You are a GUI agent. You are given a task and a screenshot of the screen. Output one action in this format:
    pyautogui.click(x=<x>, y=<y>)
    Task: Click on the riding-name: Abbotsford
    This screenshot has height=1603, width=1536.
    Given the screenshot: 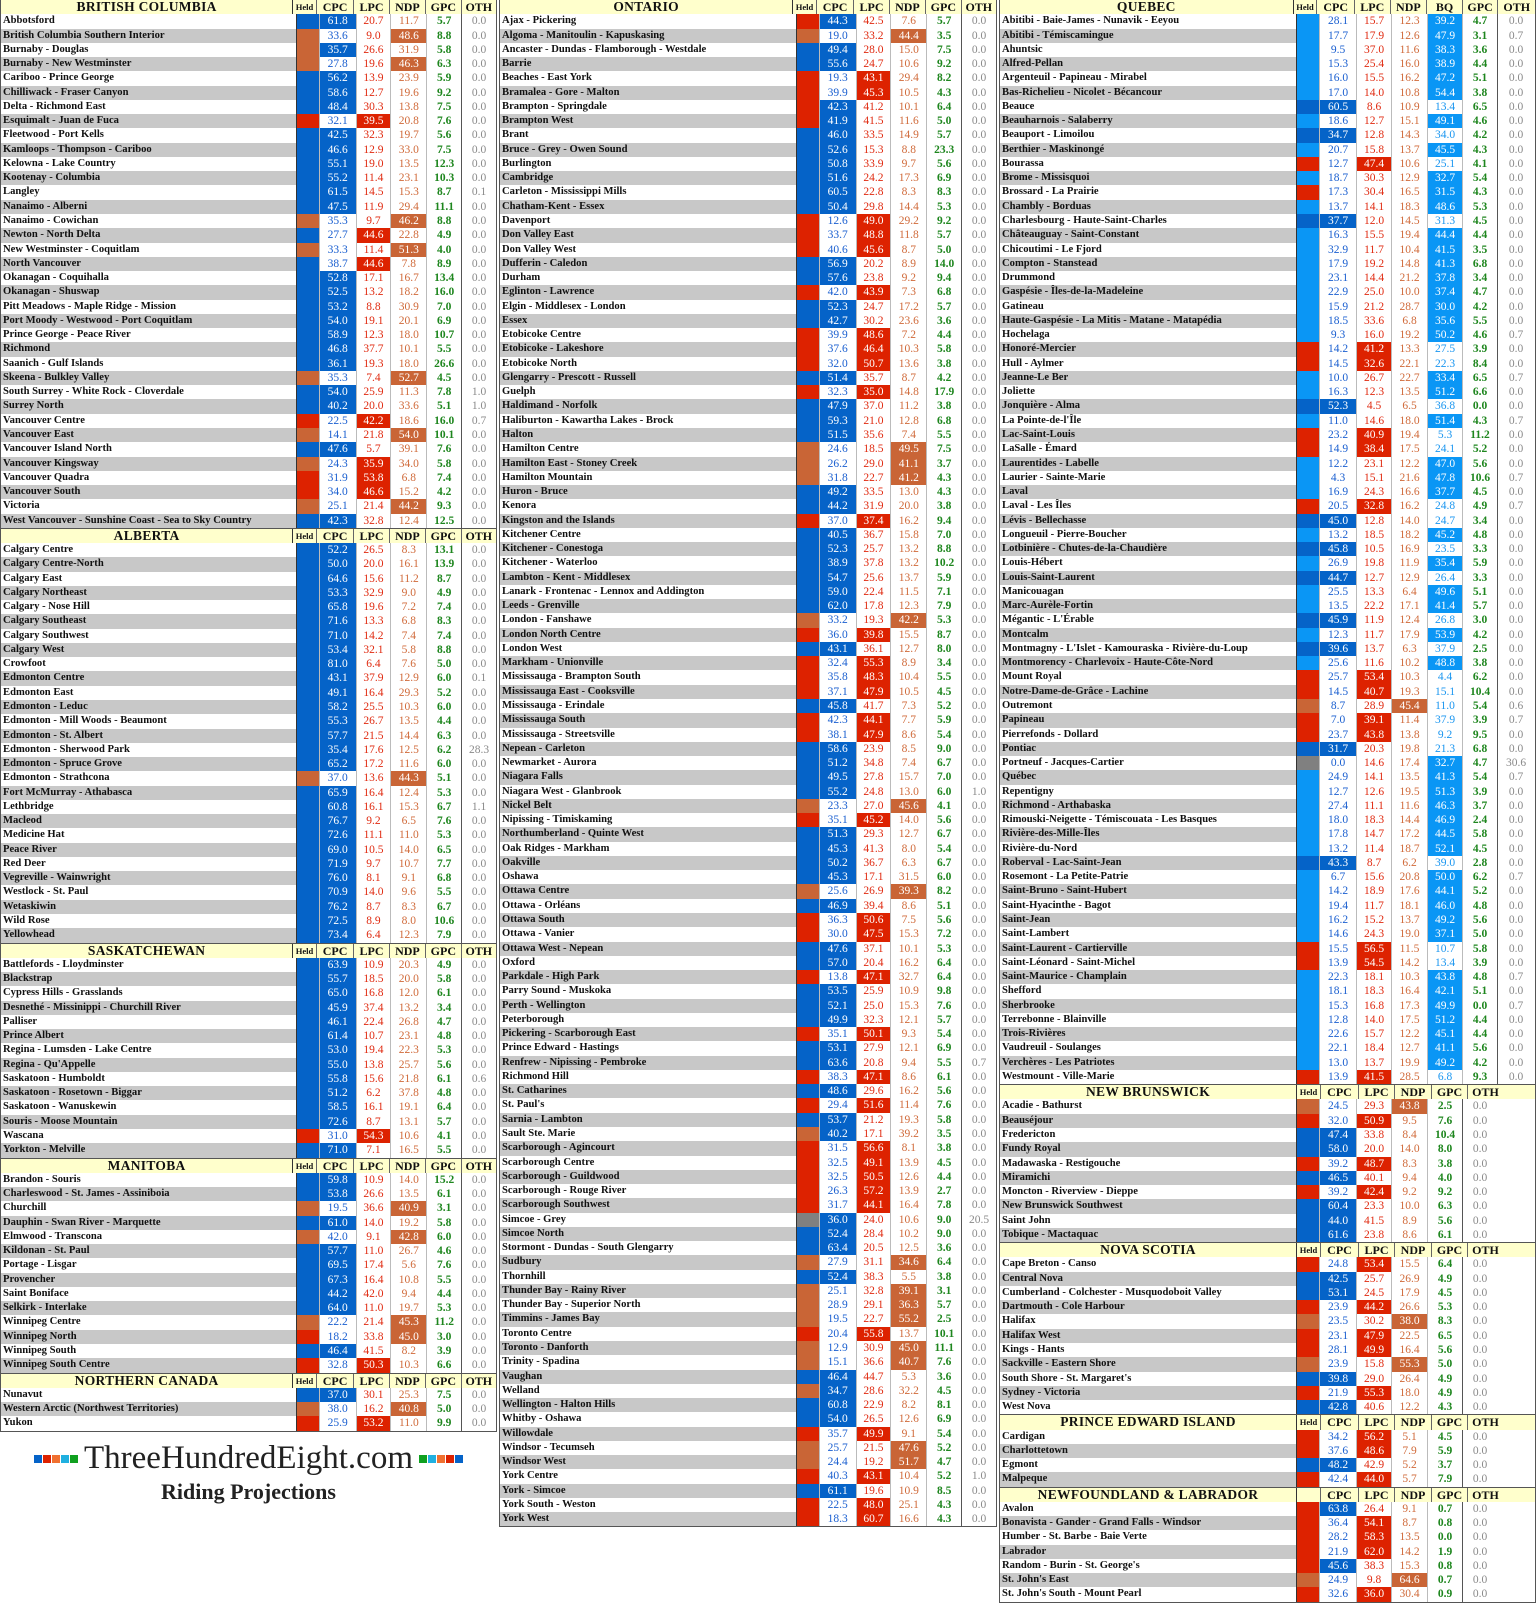 What is the action you would take?
    pyautogui.click(x=29, y=21)
    